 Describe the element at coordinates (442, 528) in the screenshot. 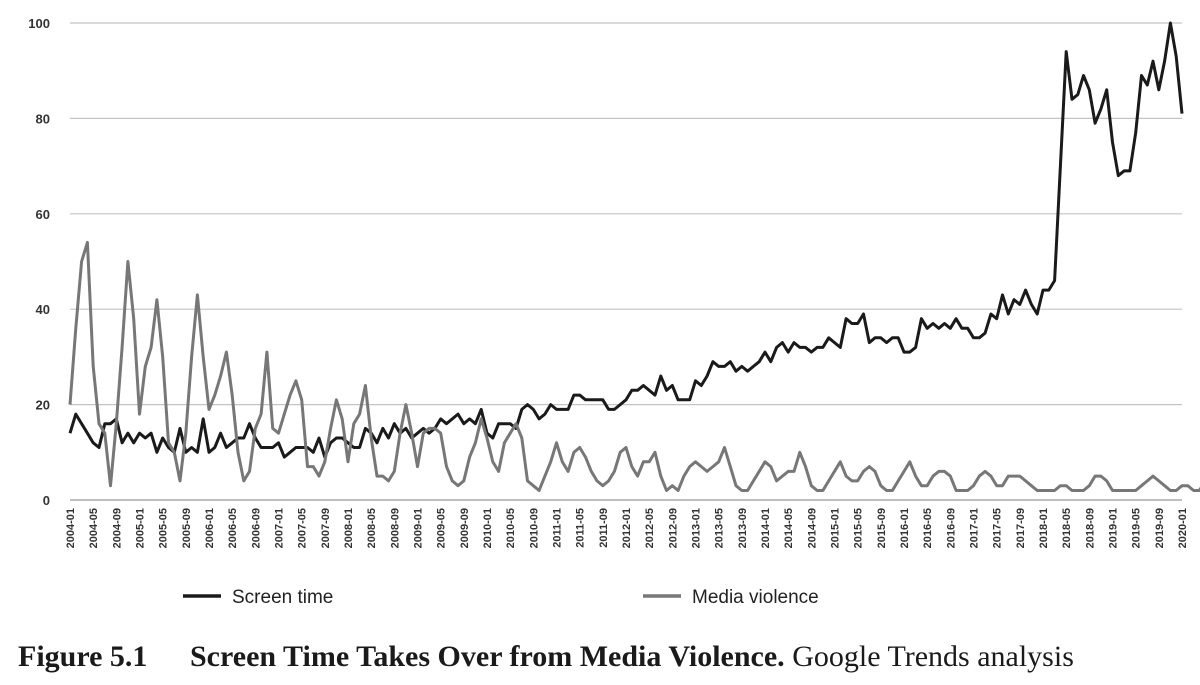

I see `x-tick-label: 2009-05` at that location.